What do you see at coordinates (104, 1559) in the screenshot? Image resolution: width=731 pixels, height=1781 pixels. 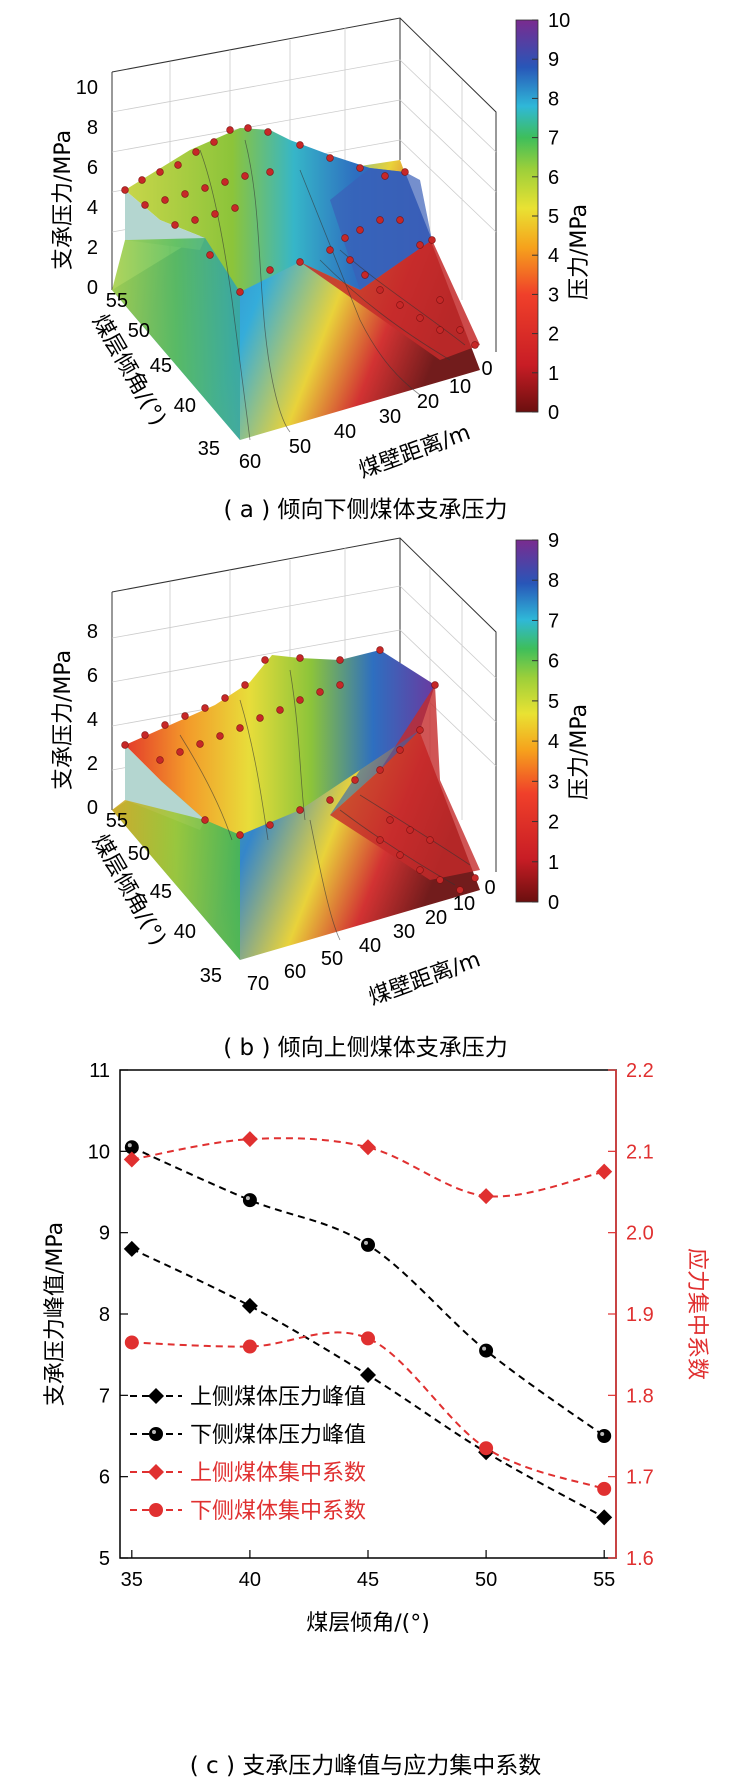 I see `y-left-tick-label: 5` at bounding box center [104, 1559].